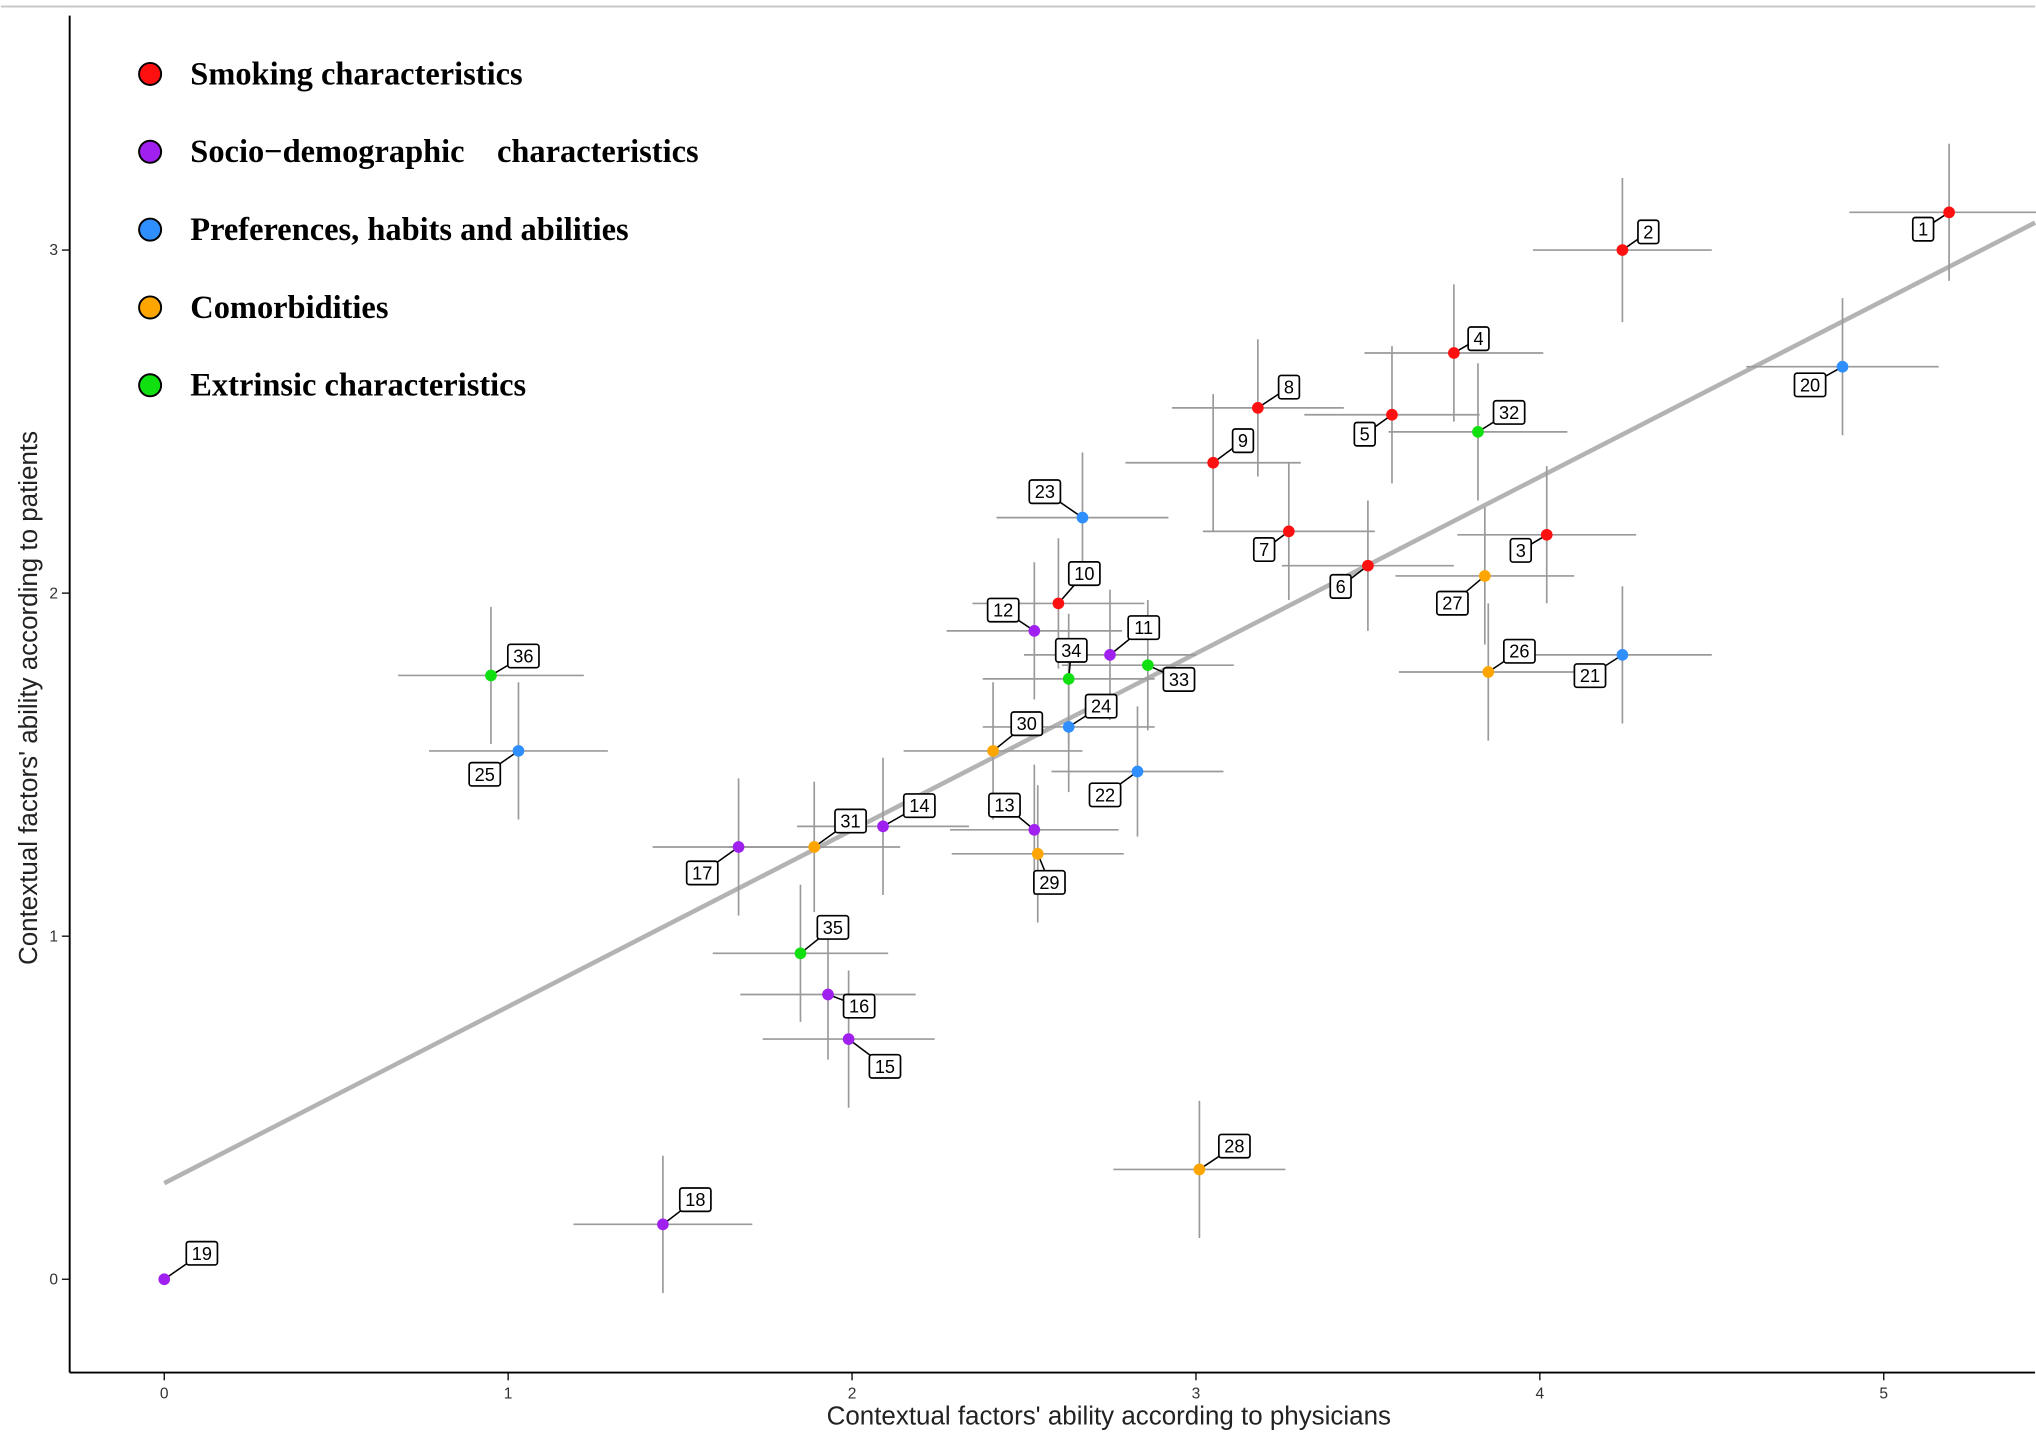  Describe the element at coordinates (1289, 388) in the screenshot. I see `point-label: 8` at that location.